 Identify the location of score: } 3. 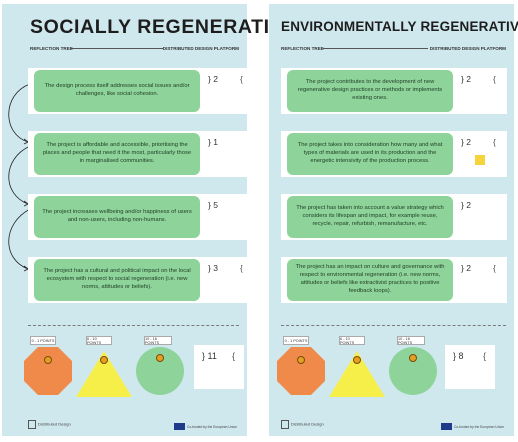
(213, 268).